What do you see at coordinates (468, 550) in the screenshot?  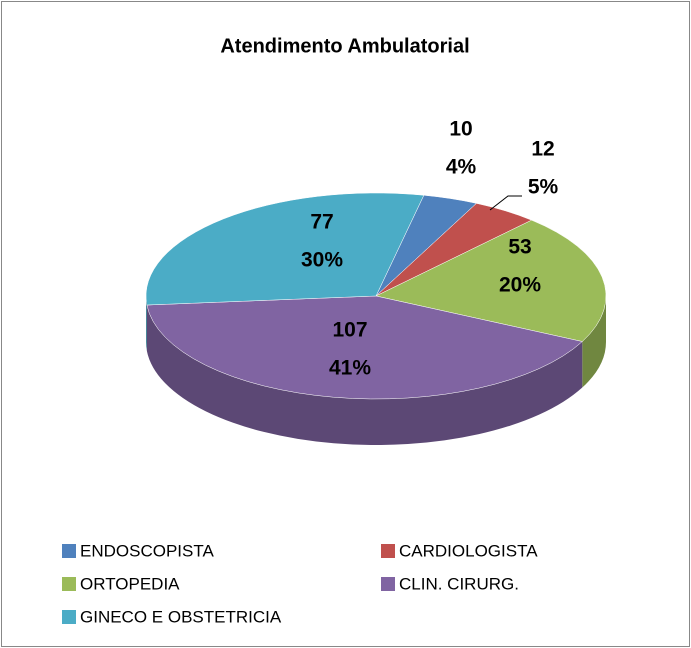 I see `legend-label: CARDIOLOGISTA` at bounding box center [468, 550].